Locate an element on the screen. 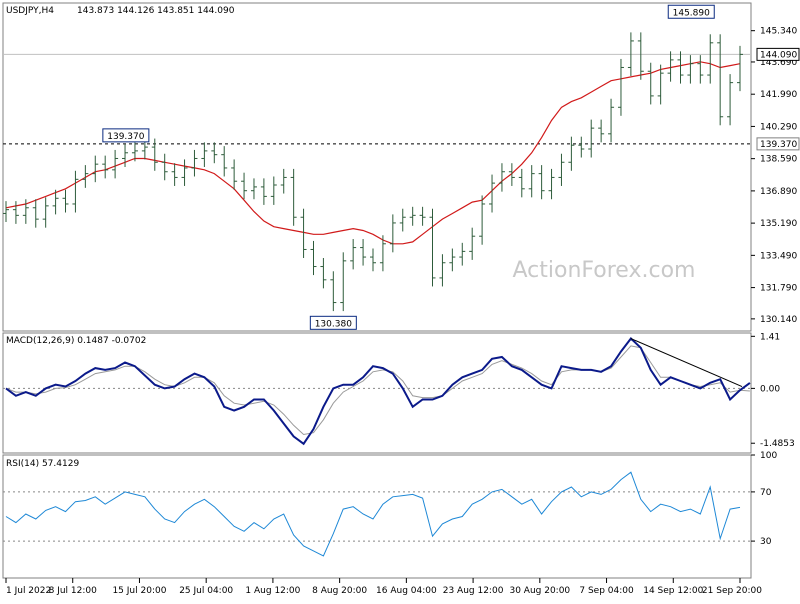 This screenshot has height=604, width=800. time-tick-label: 15 Jul 20:00 is located at coordinates (139, 591).